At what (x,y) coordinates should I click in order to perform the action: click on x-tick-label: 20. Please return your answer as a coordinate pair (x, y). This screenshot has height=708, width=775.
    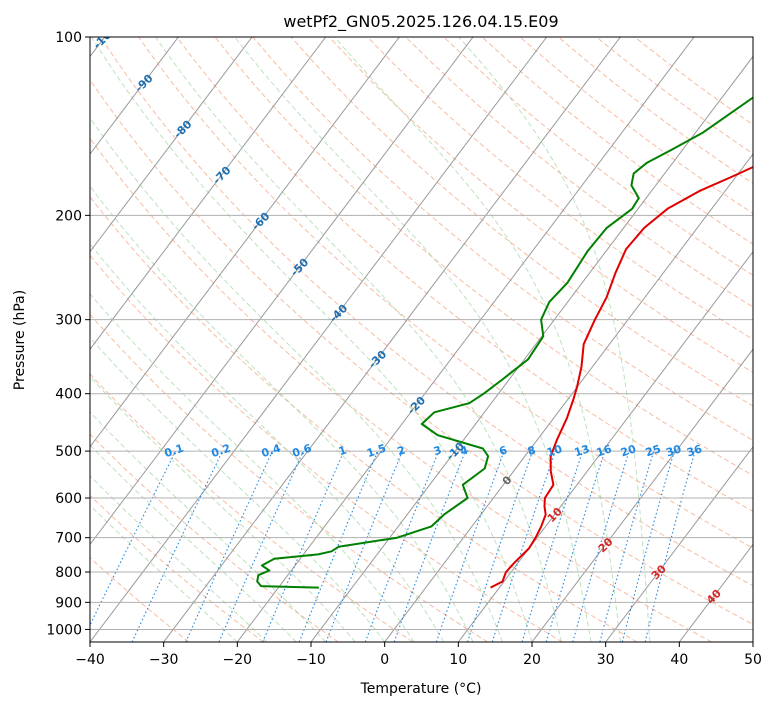
    Looking at the image, I should click on (532, 660).